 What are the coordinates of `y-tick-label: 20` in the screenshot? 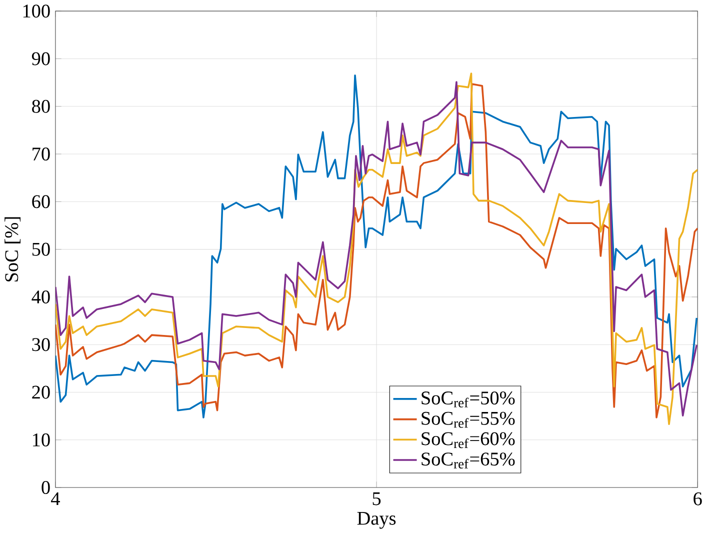 It's located at (41, 392).